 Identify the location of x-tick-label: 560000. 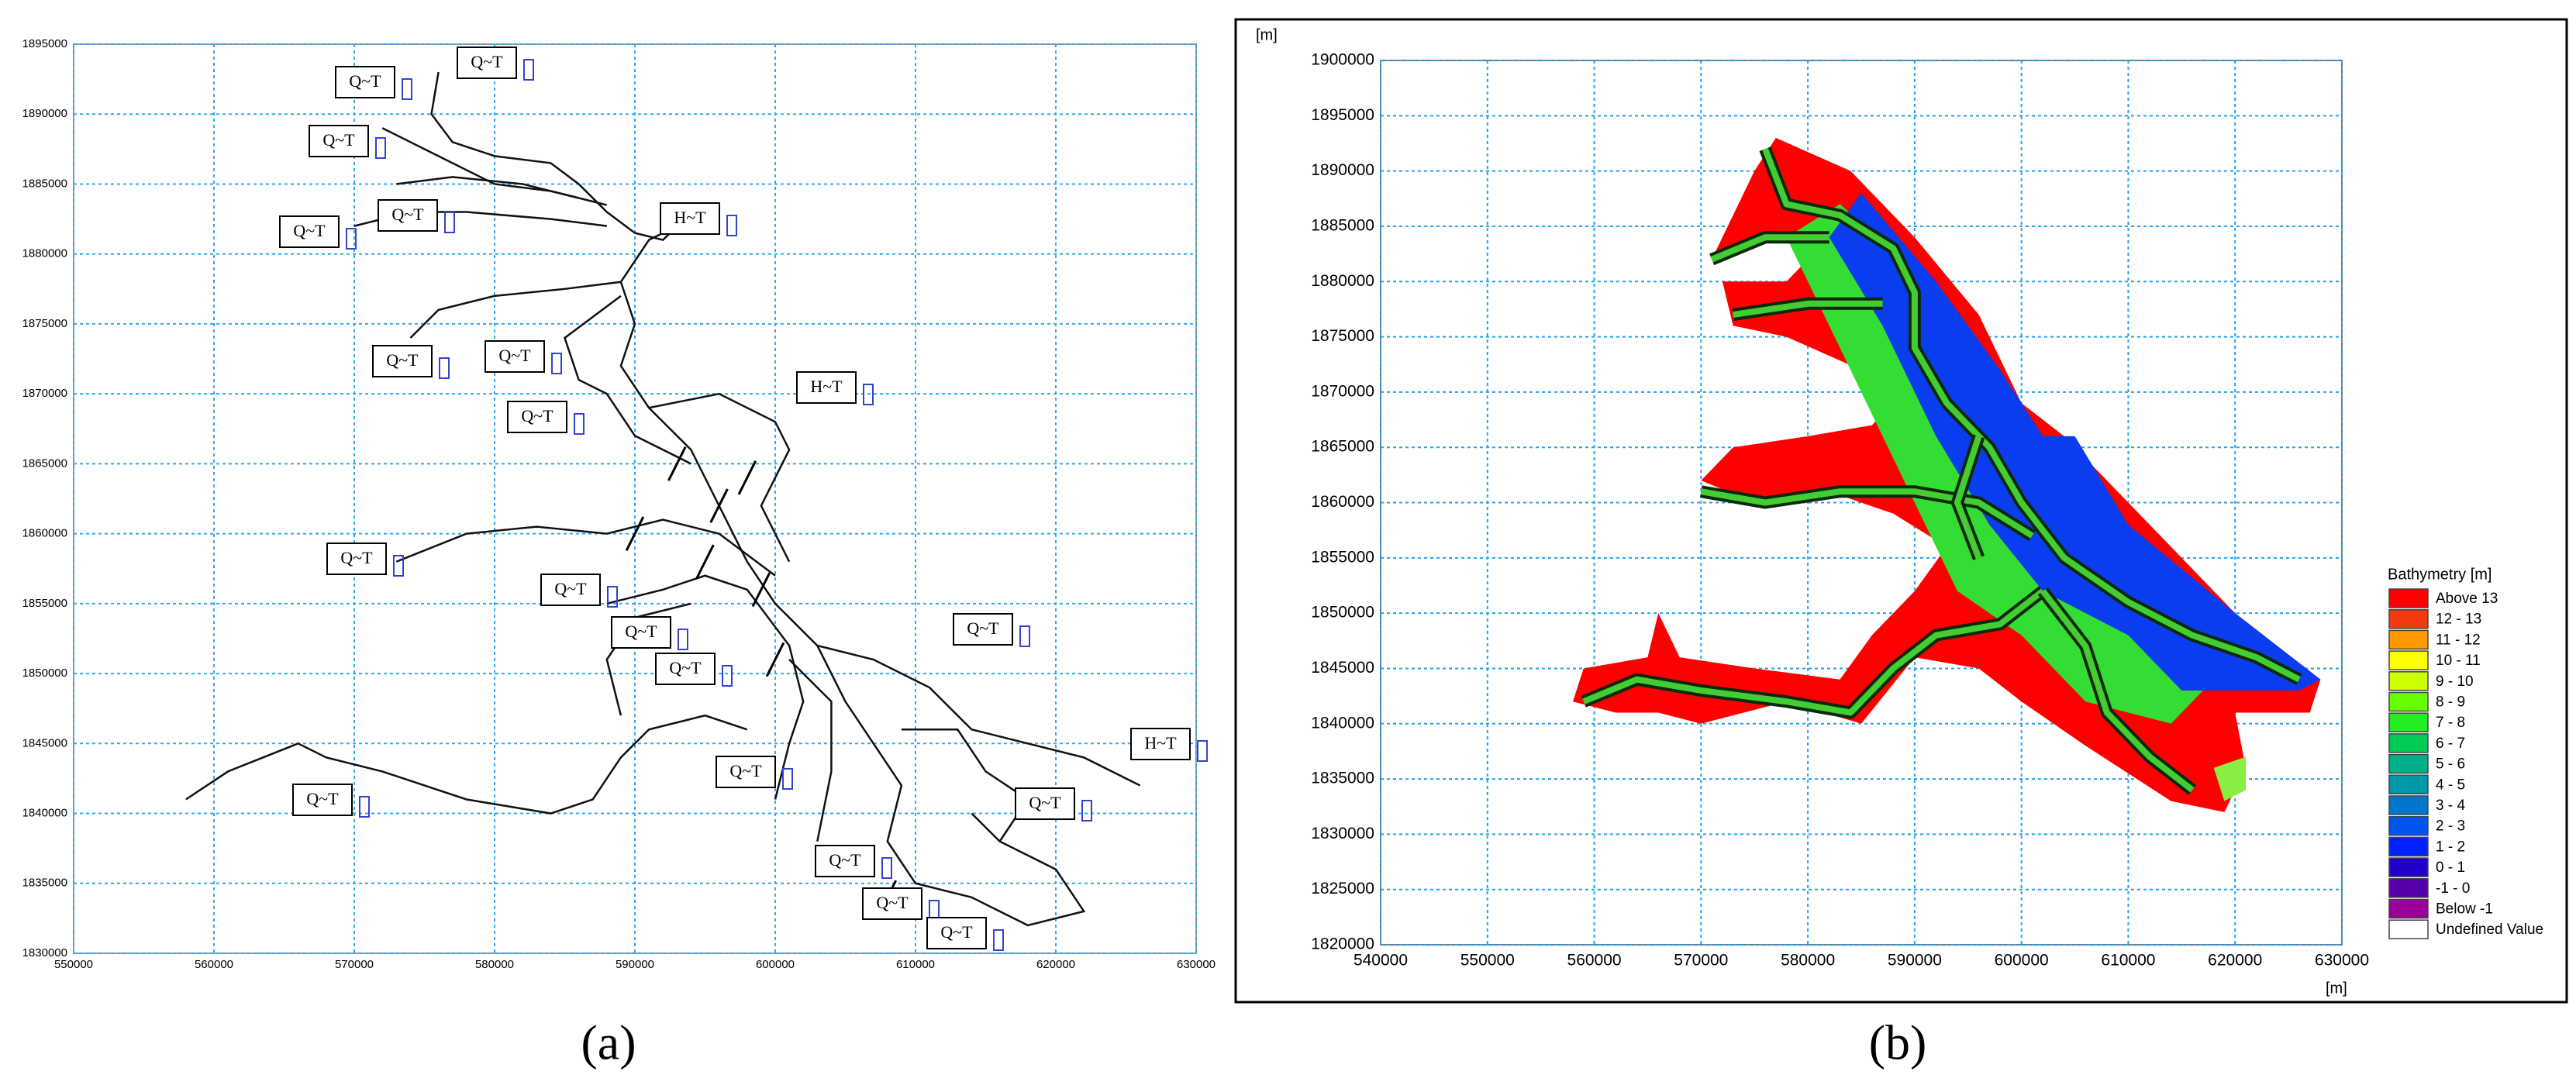
(214, 965).